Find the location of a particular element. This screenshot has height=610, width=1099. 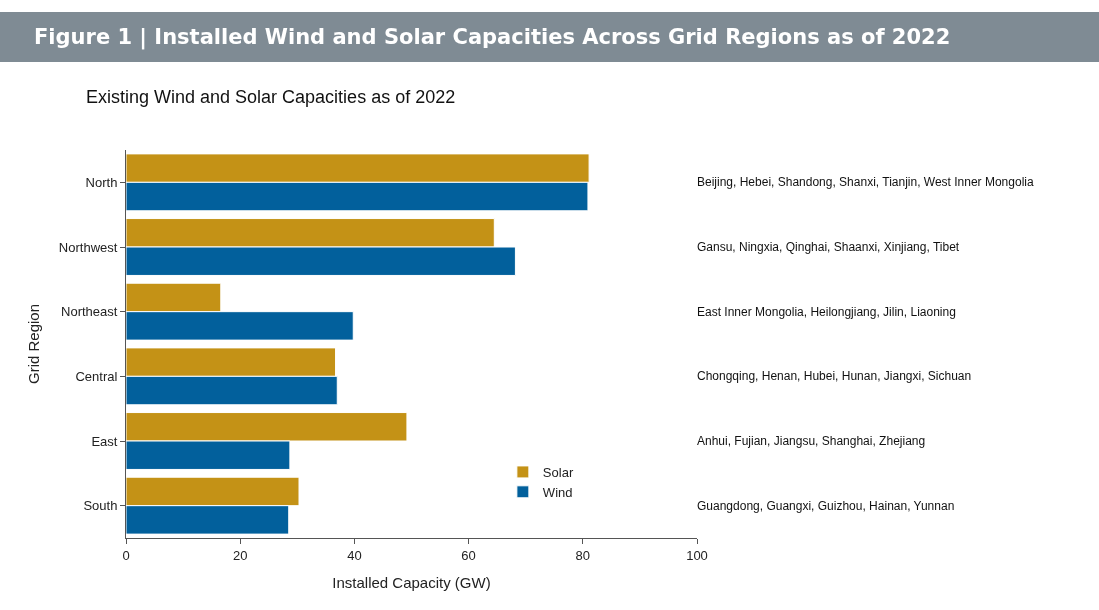

y-axis-title: Grid Region is located at coordinates (34, 344).